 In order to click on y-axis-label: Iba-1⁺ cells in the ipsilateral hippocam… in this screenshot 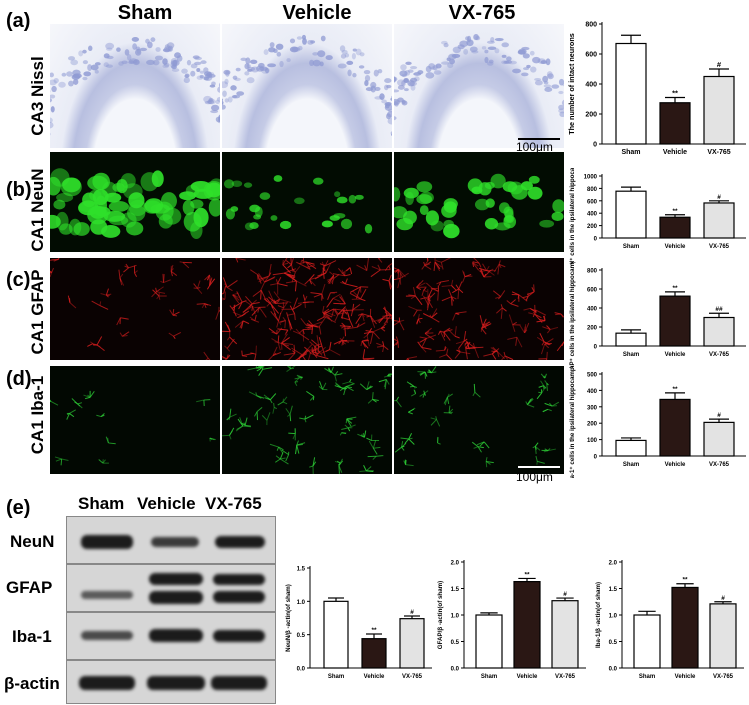, I will do `click(572, 422)`.